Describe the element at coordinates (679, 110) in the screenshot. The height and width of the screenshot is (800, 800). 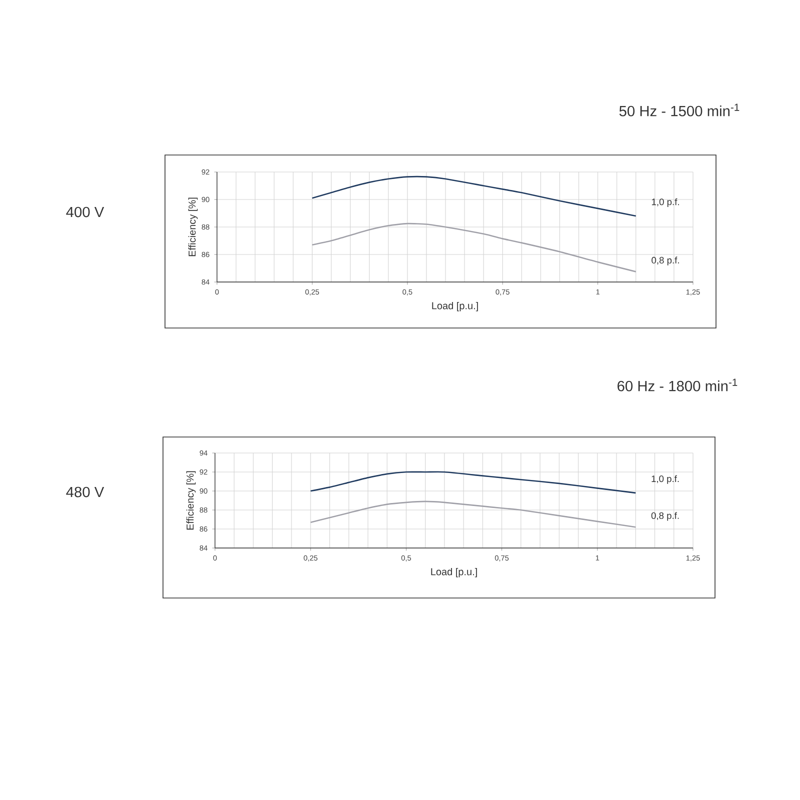
I see `chart-title: 50 Hz - 1500 min$^{-1}$` at that location.